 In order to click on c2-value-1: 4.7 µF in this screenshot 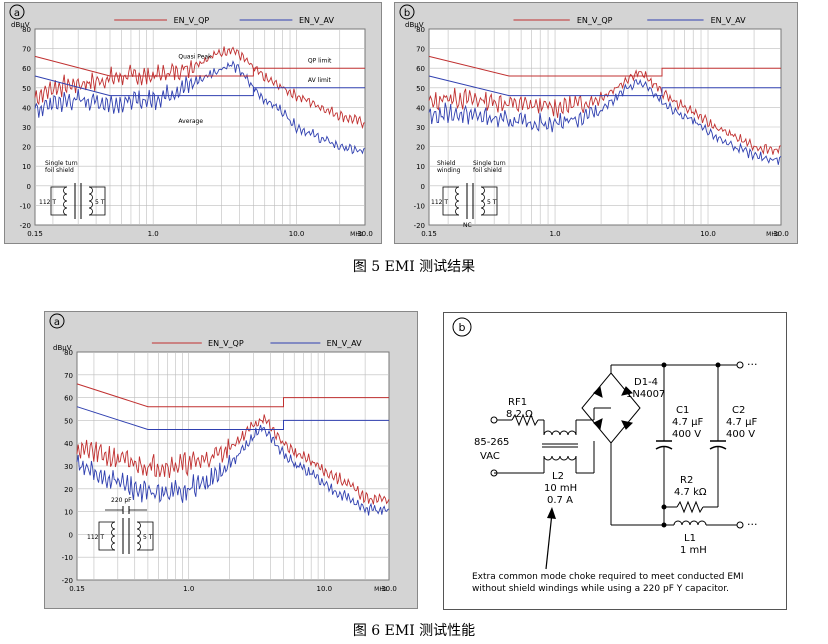, I will do `click(741, 422)`.